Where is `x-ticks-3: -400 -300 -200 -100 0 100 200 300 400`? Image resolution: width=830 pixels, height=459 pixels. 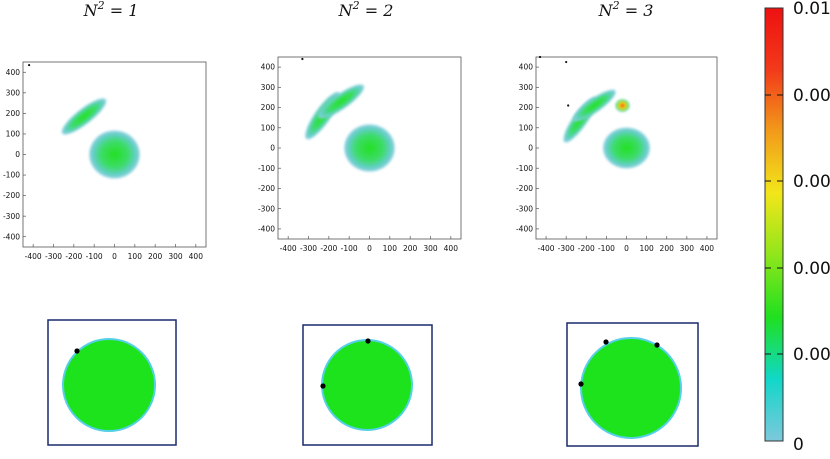
x-ticks-3: -400 -300 -200 -100 0 100 200 300 400 is located at coordinates (626, 244).